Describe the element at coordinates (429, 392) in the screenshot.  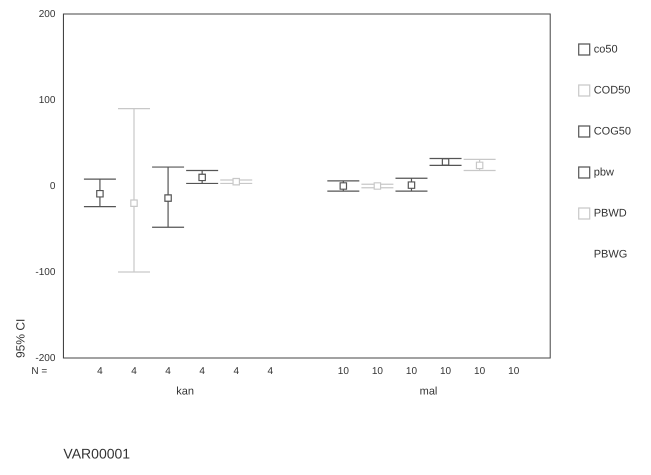
I see `x-tick-label: mal` at that location.